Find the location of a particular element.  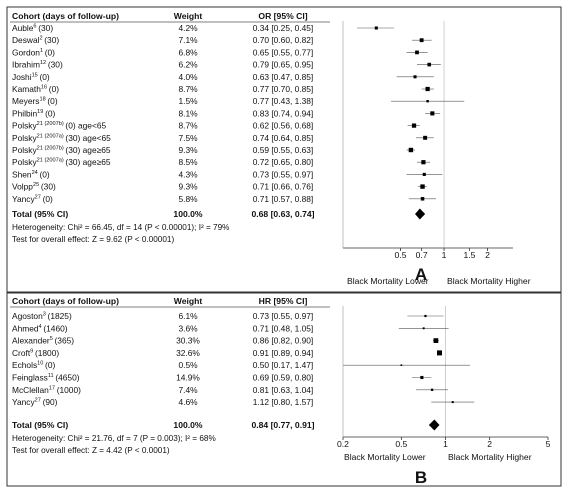

study-ci: 0.72 [0.65, 0.80] is located at coordinates (283, 162).